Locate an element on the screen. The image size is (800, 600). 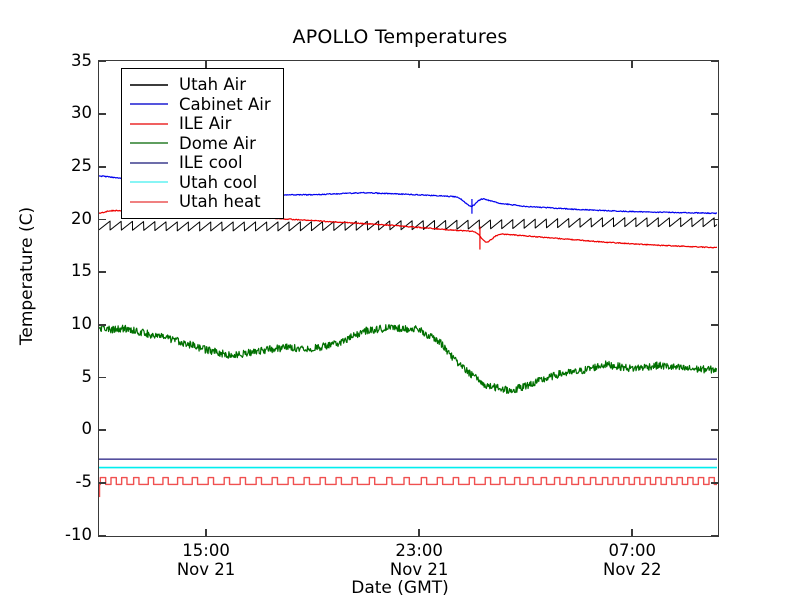
x-tick-time: 15:00 is located at coordinates (206, 550).